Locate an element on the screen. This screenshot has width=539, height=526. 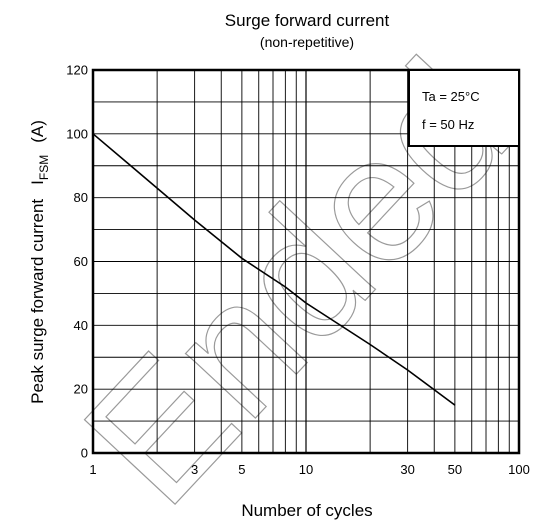
y-axis-label: Peak surge forward current is located at coordinates (37, 301).